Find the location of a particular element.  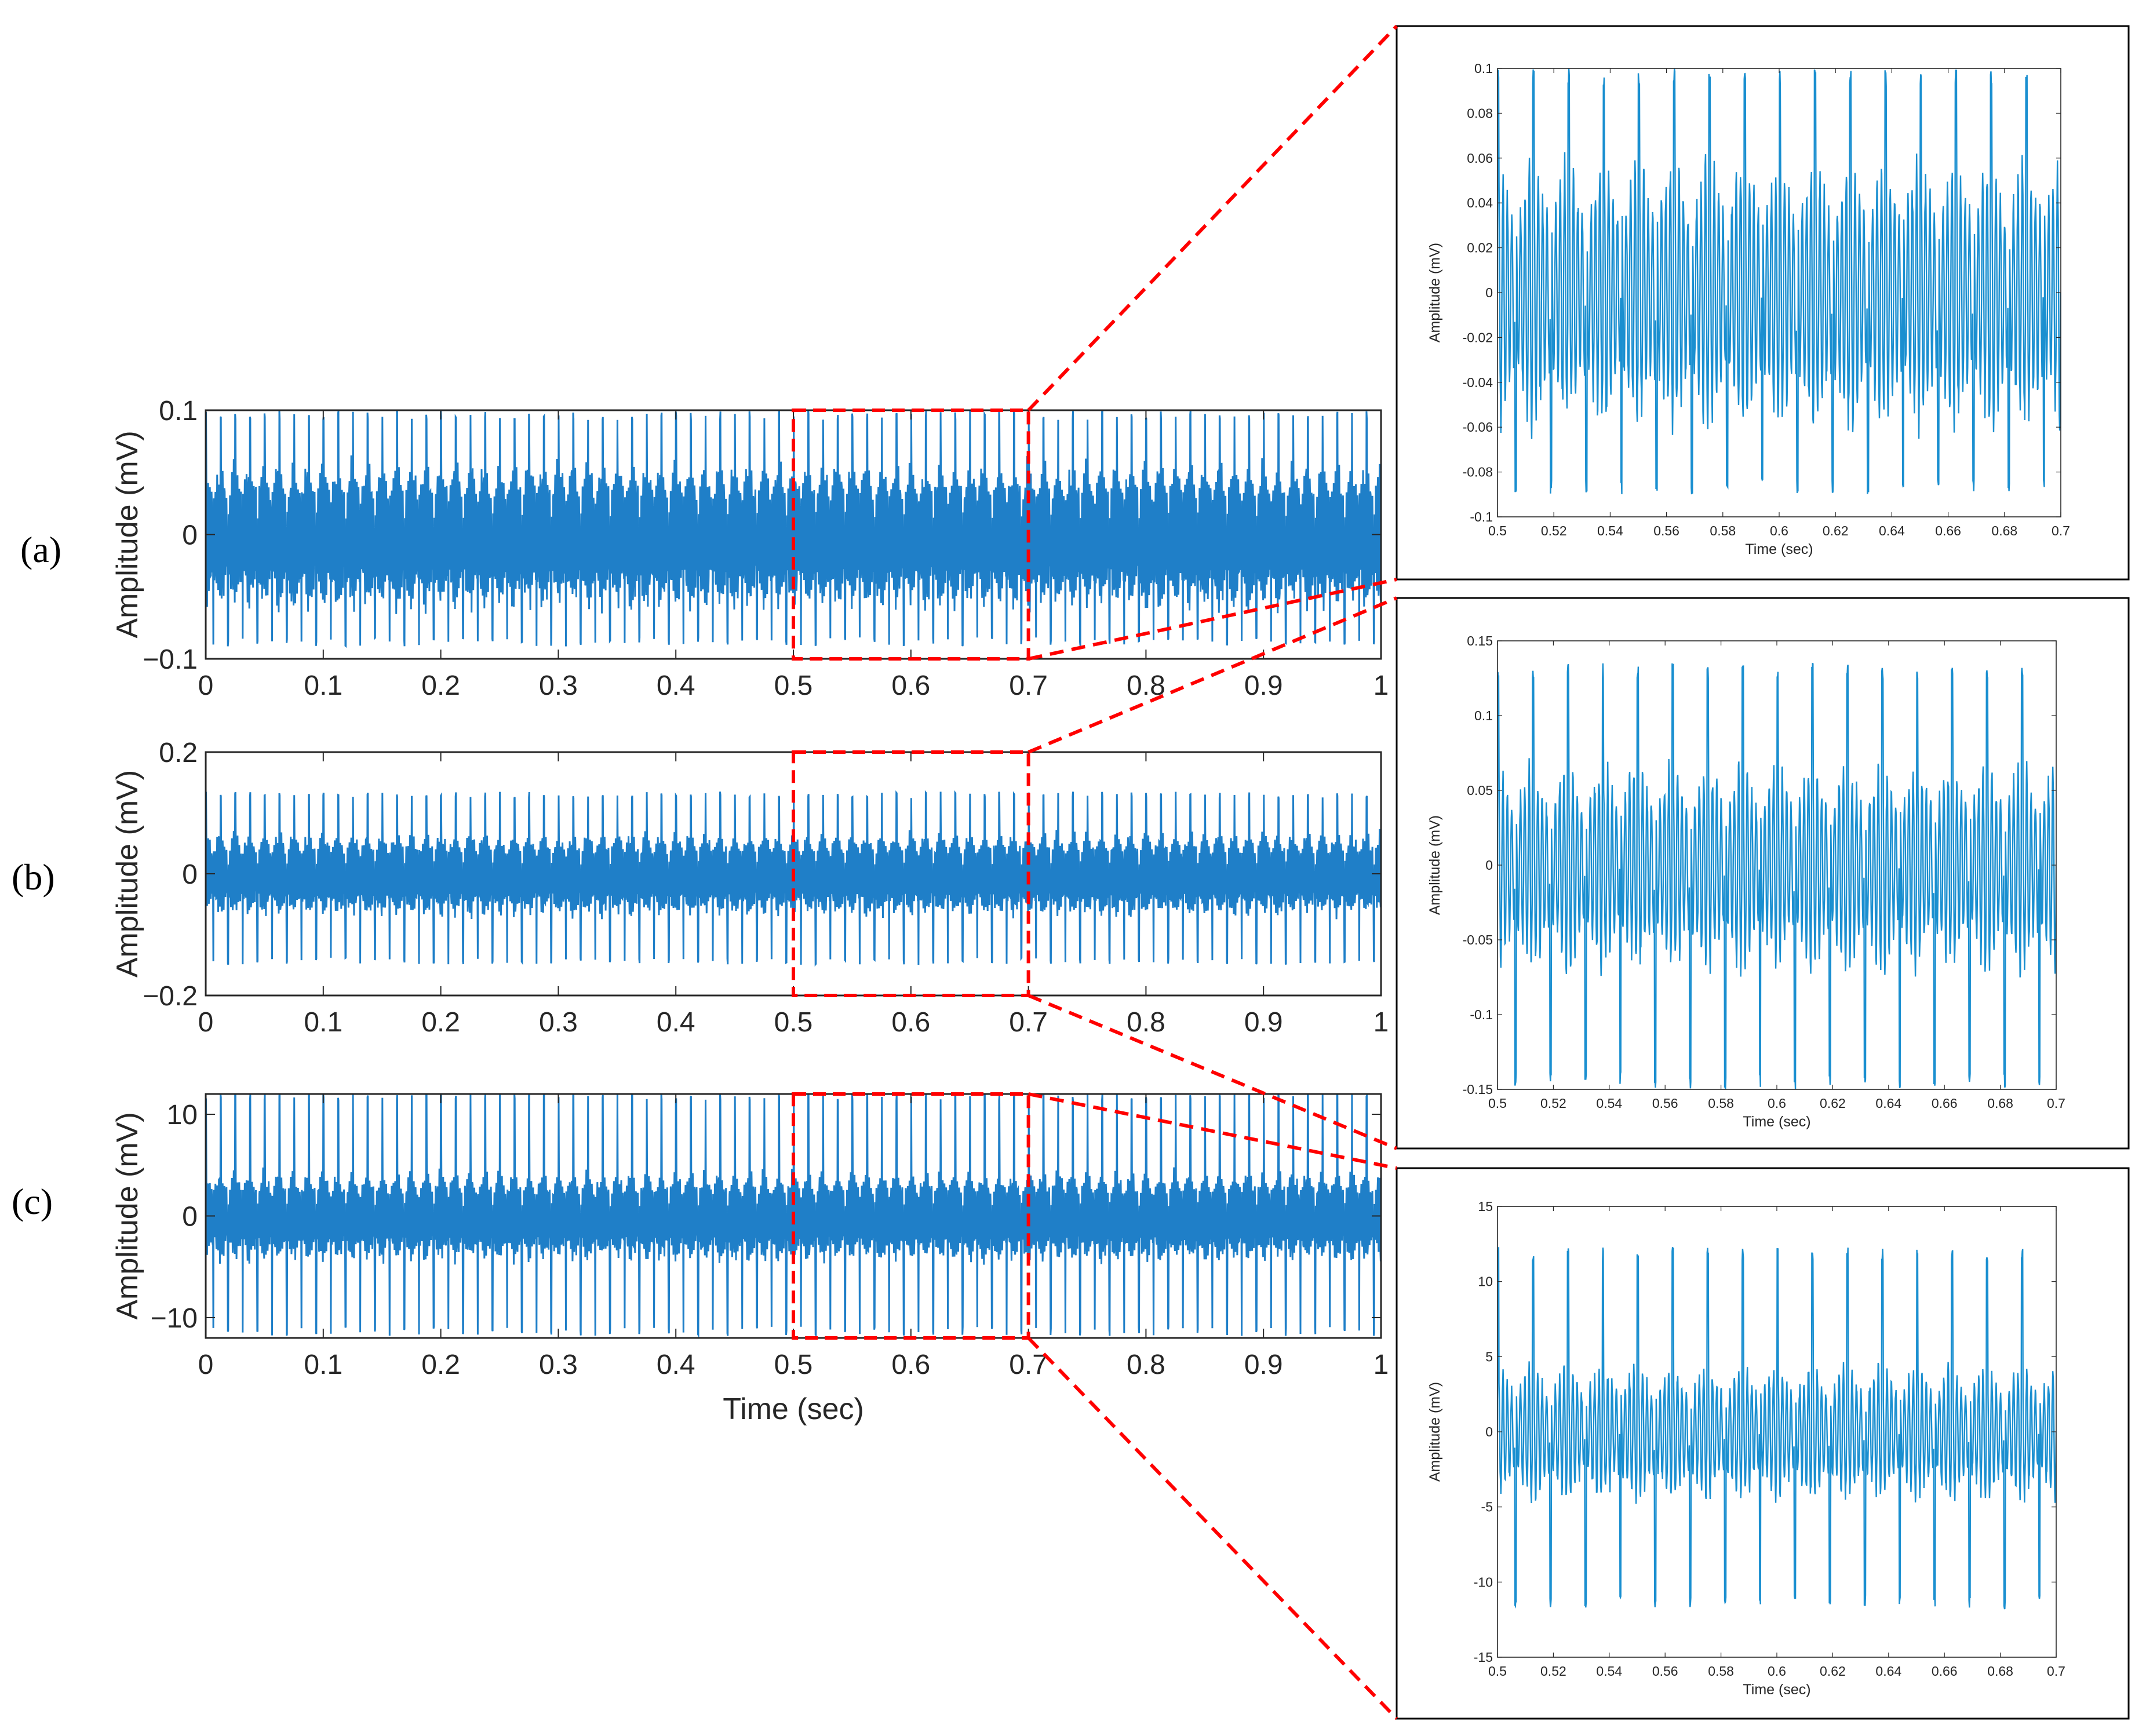

y-tick-label: −10 is located at coordinates (174, 1318).